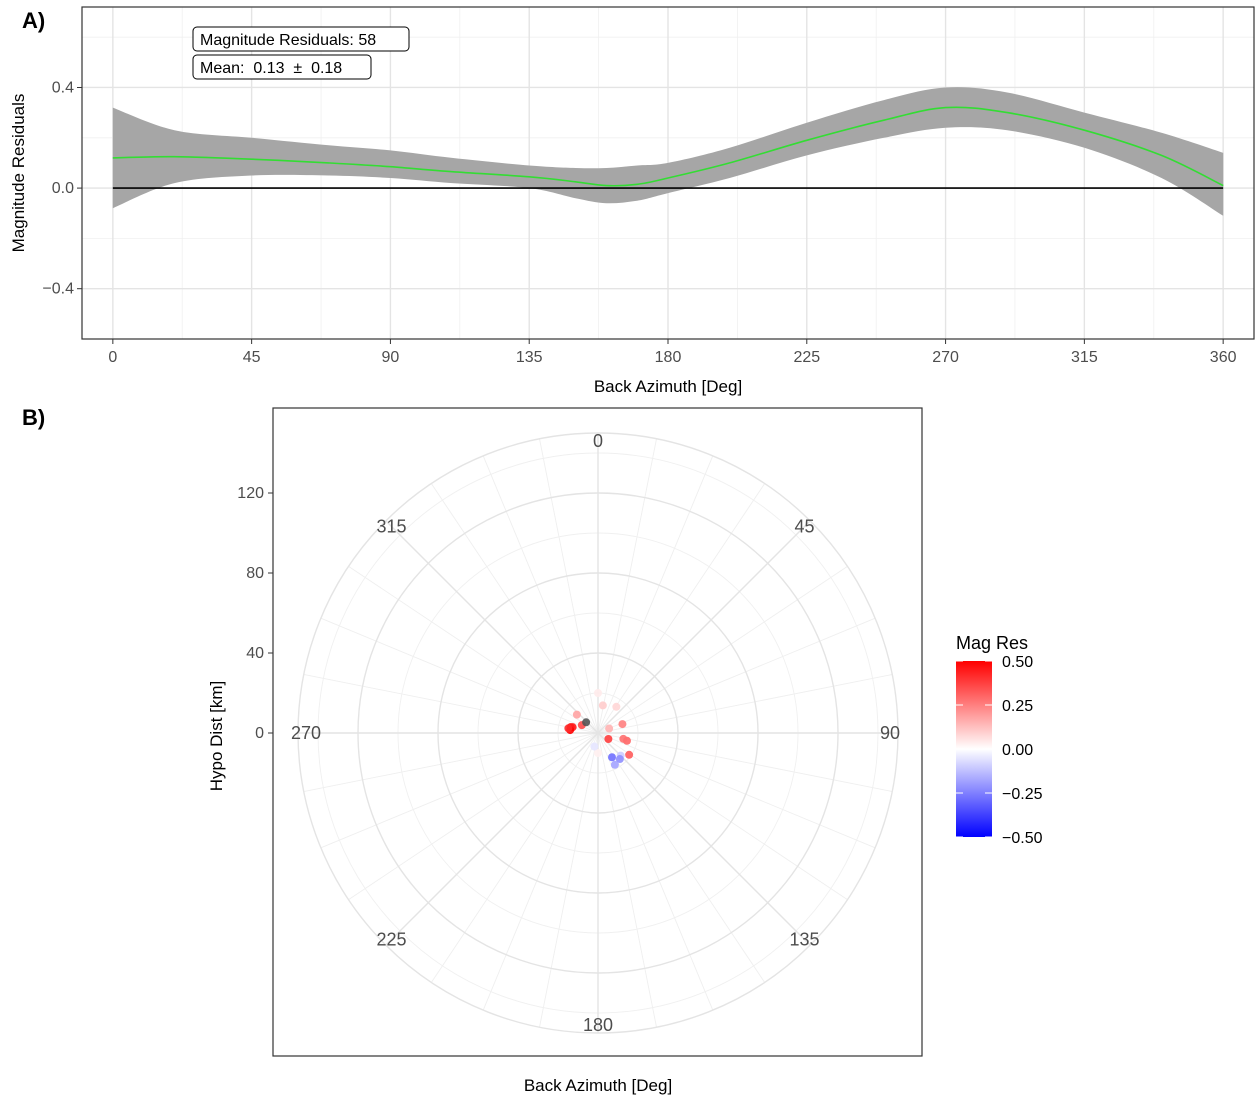 Image resolution: width=1256 pixels, height=1101 pixels. Describe the element at coordinates (806, 357) in the screenshot. I see `x-tick-label: 225` at that location.